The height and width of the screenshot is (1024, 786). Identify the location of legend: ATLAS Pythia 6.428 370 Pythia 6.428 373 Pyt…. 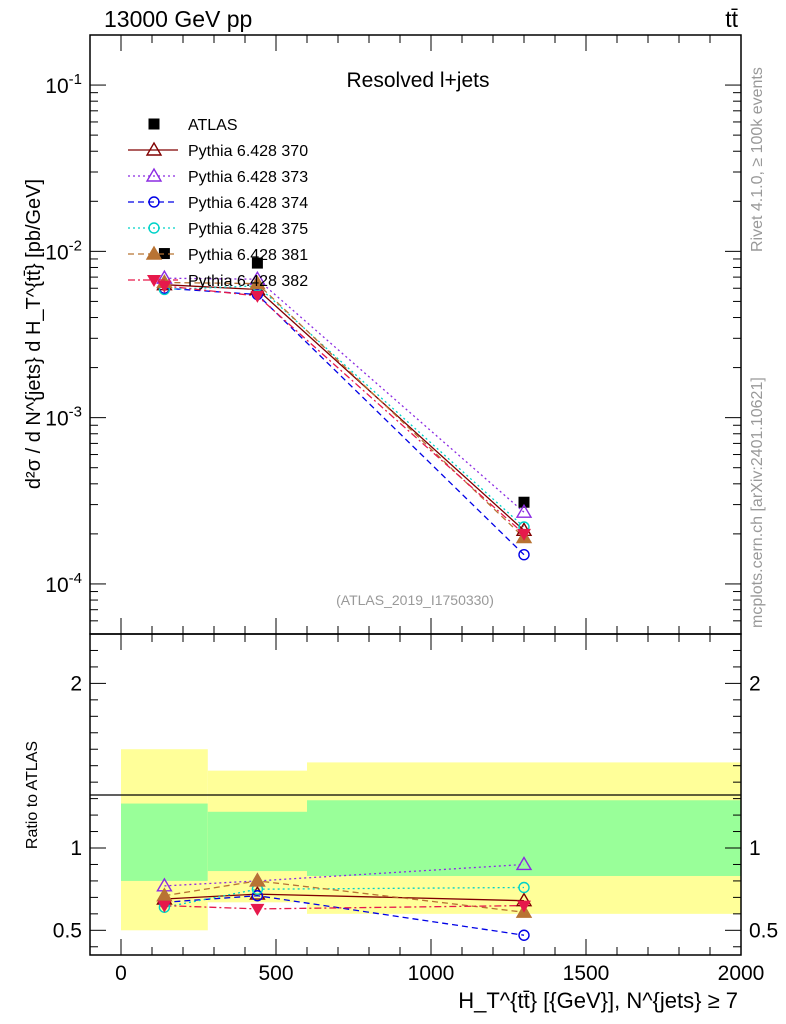
(218, 203).